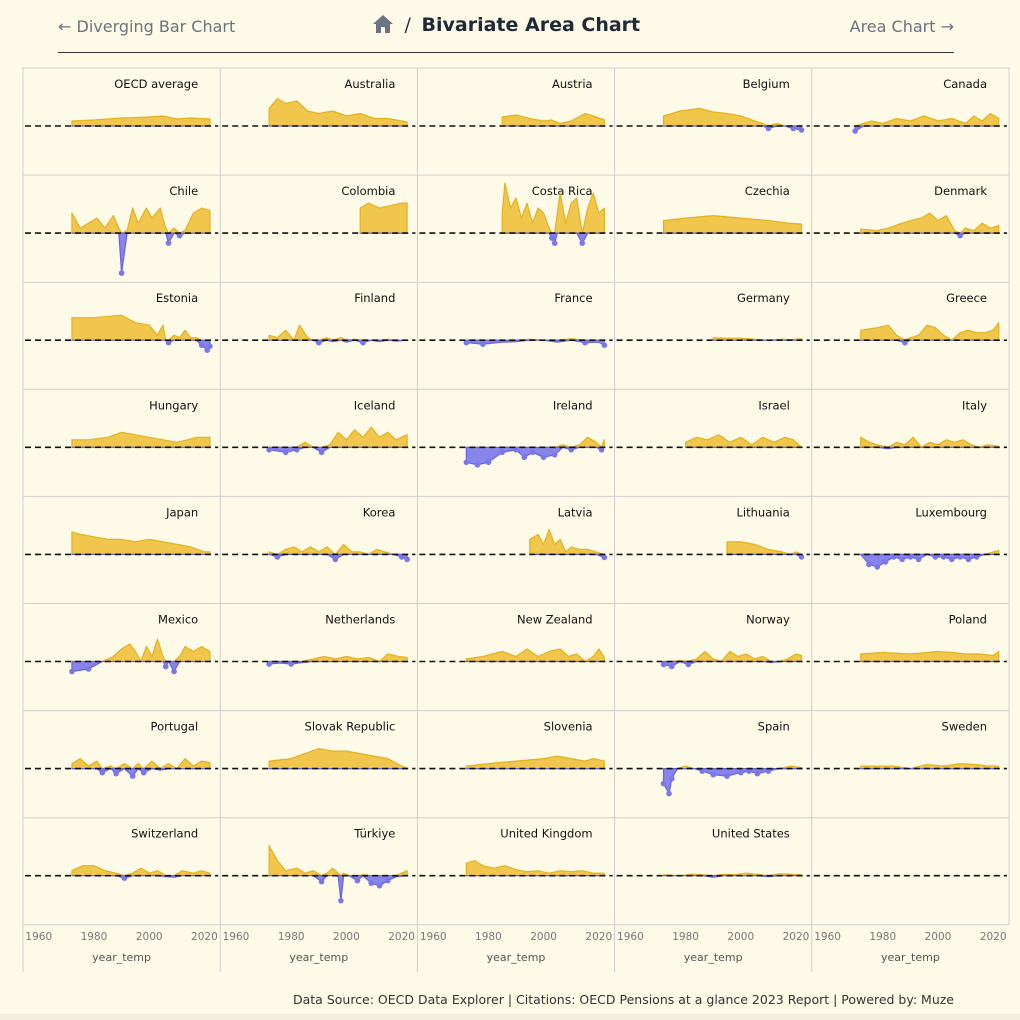 The width and height of the screenshot is (1020, 1020). Describe the element at coordinates (572, 84) in the screenshot. I see `panel-title: Austria` at that location.